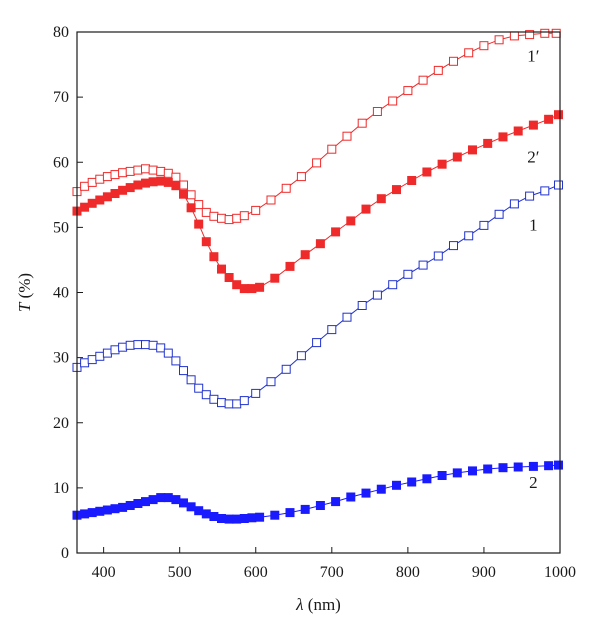 Image resolution: width=600 pixels, height=633 pixels. Describe the element at coordinates (533, 156) in the screenshot. I see `curve-label: 2′` at that location.